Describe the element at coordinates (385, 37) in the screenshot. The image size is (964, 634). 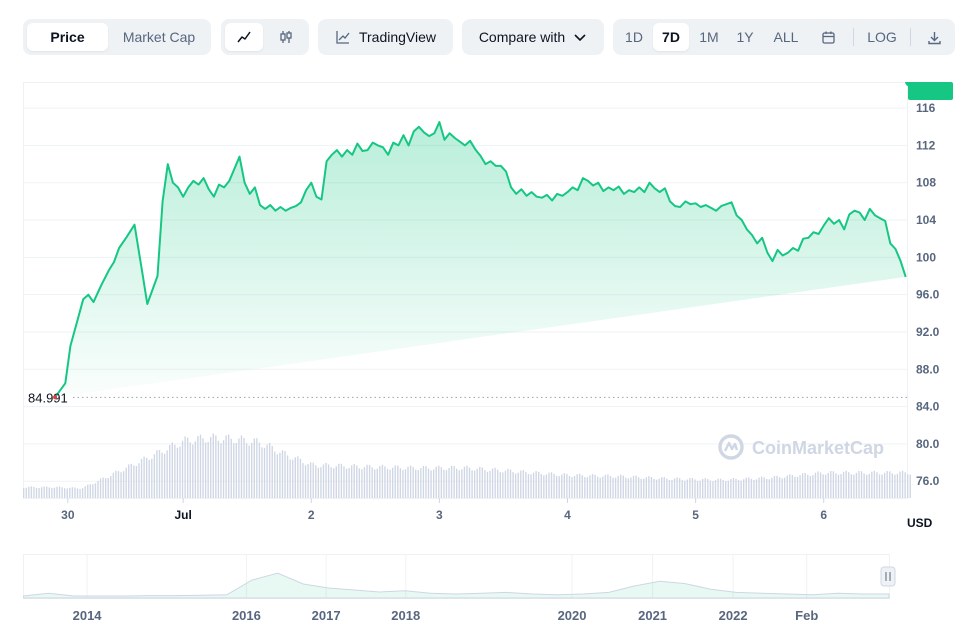
I see `tradingview-button: TradingView` at that location.